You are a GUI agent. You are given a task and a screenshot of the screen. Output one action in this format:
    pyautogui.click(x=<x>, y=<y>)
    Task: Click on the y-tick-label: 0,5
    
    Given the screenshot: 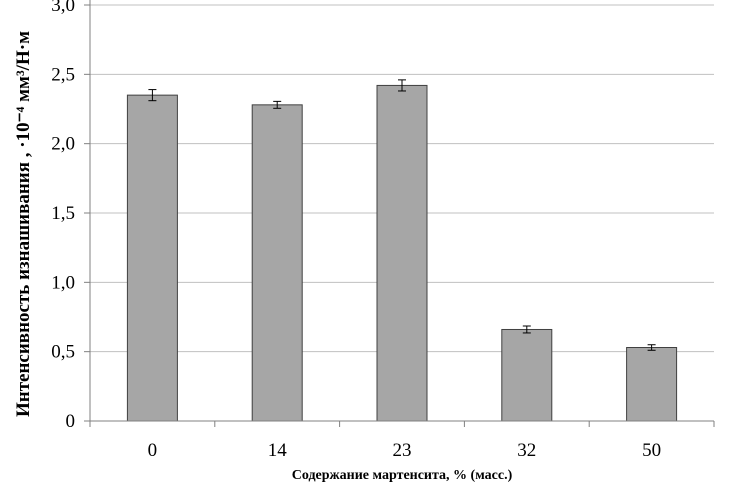 What is the action you would take?
    pyautogui.click(x=63, y=352)
    